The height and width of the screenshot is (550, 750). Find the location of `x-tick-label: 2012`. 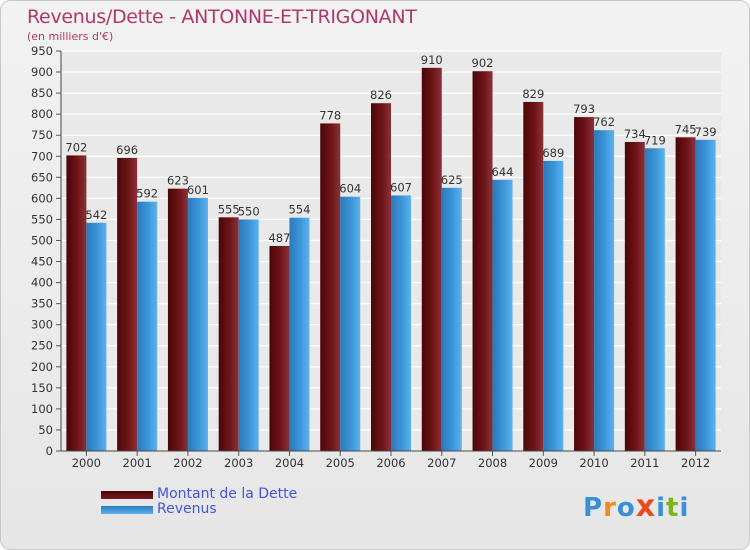

x-tick-label: 2012 is located at coordinates (695, 463).